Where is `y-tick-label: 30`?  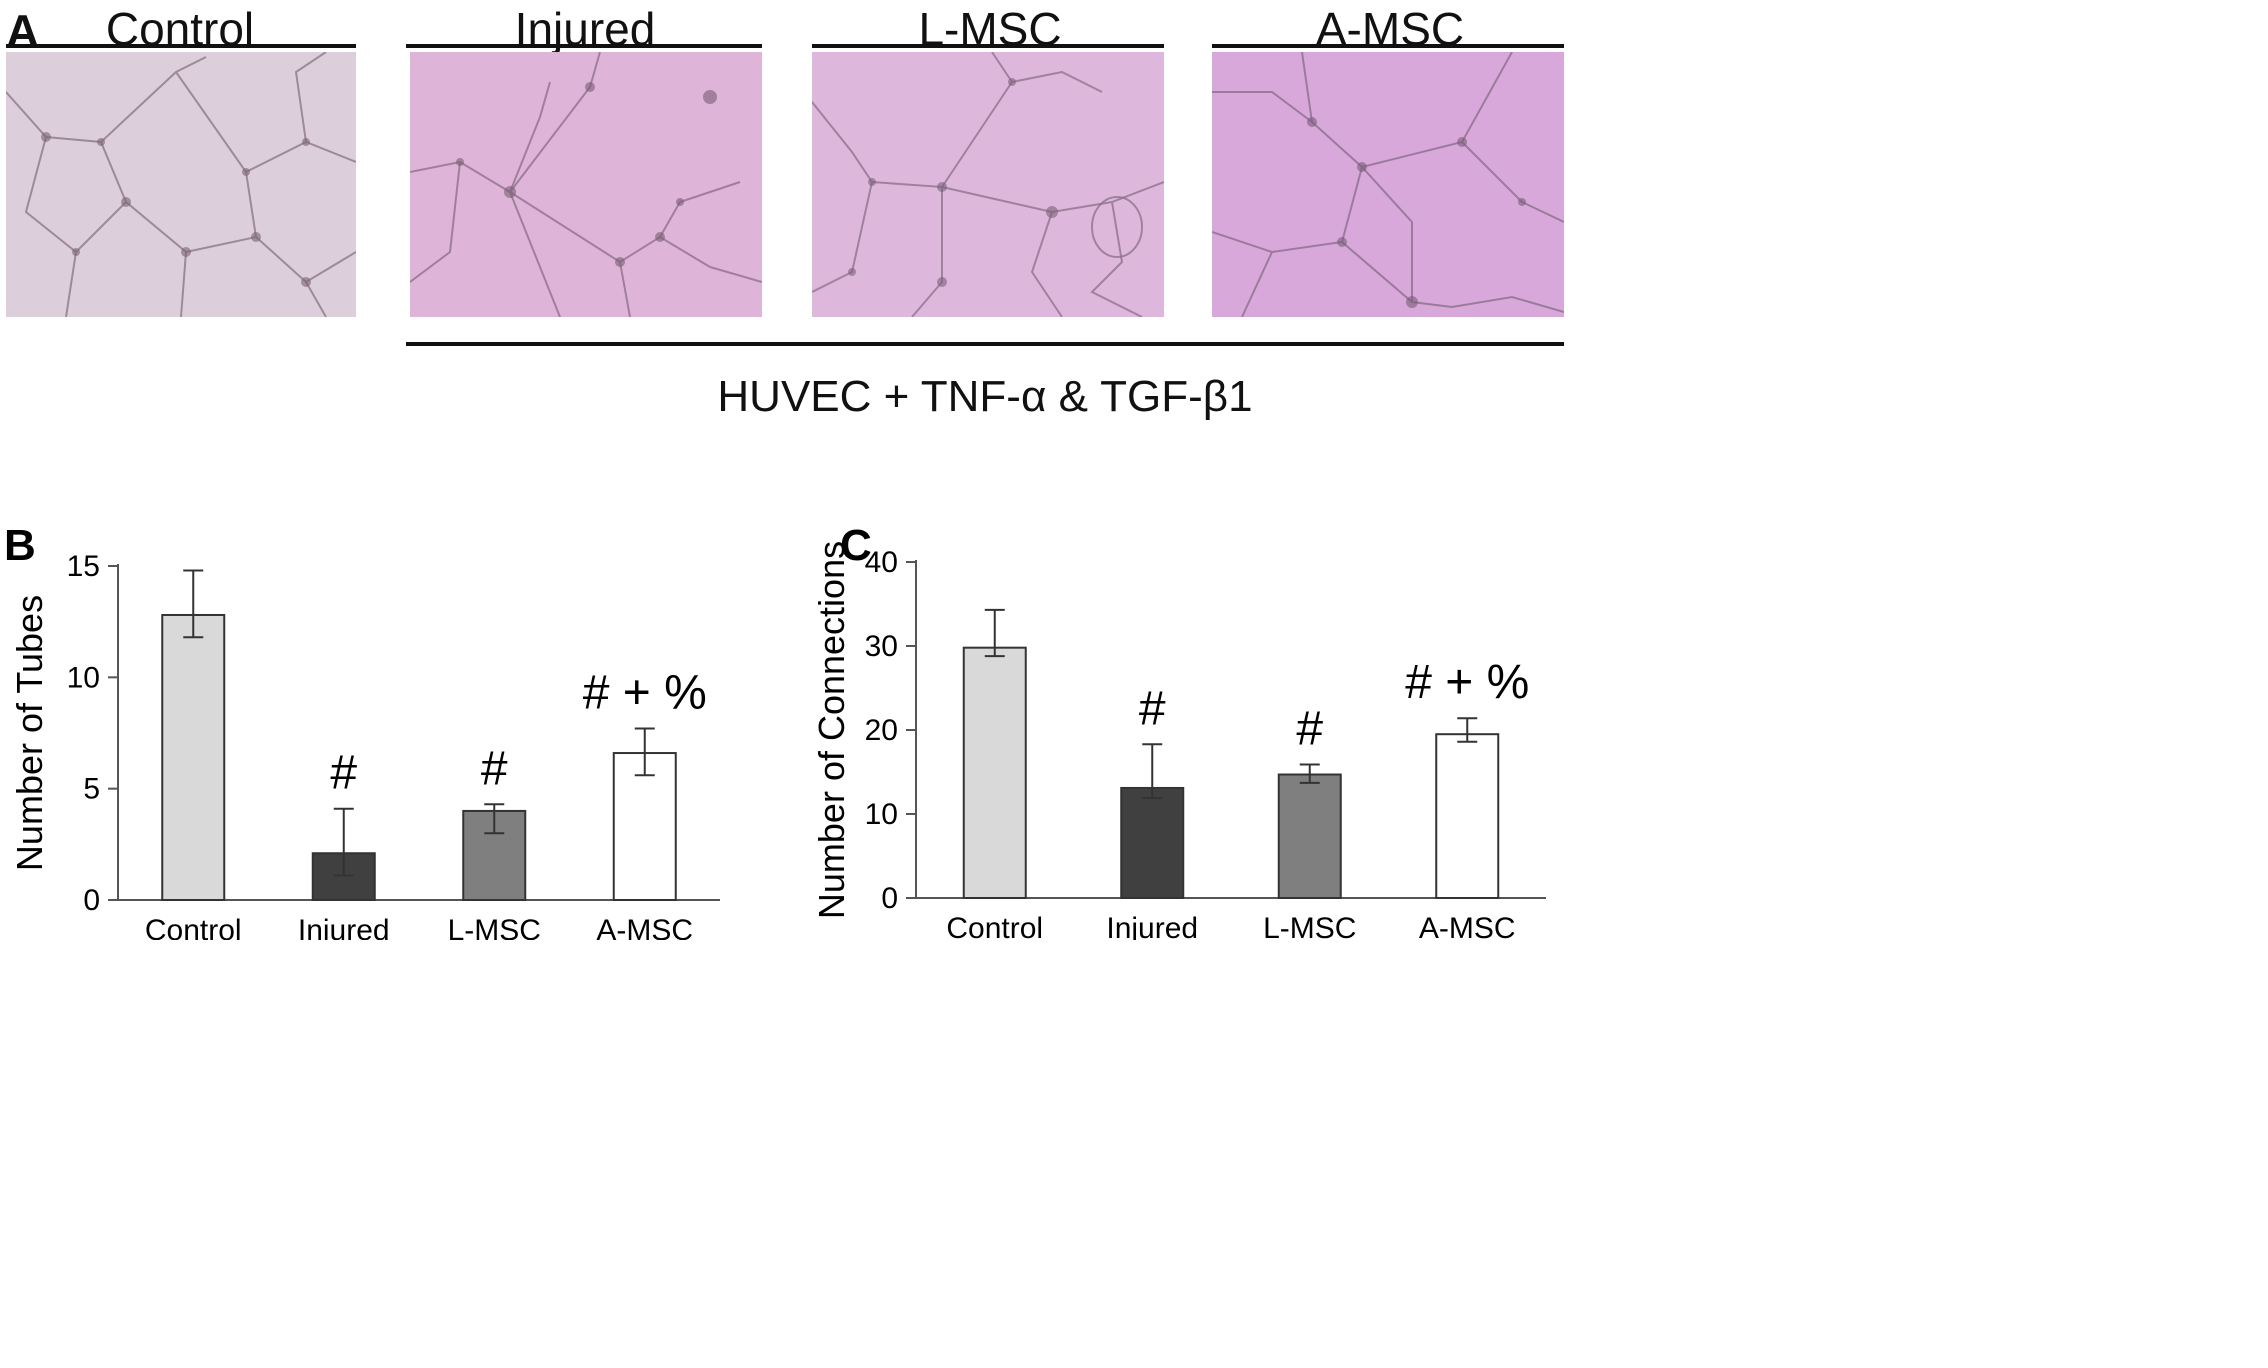
y-tick-label: 30 is located at coordinates (881, 646).